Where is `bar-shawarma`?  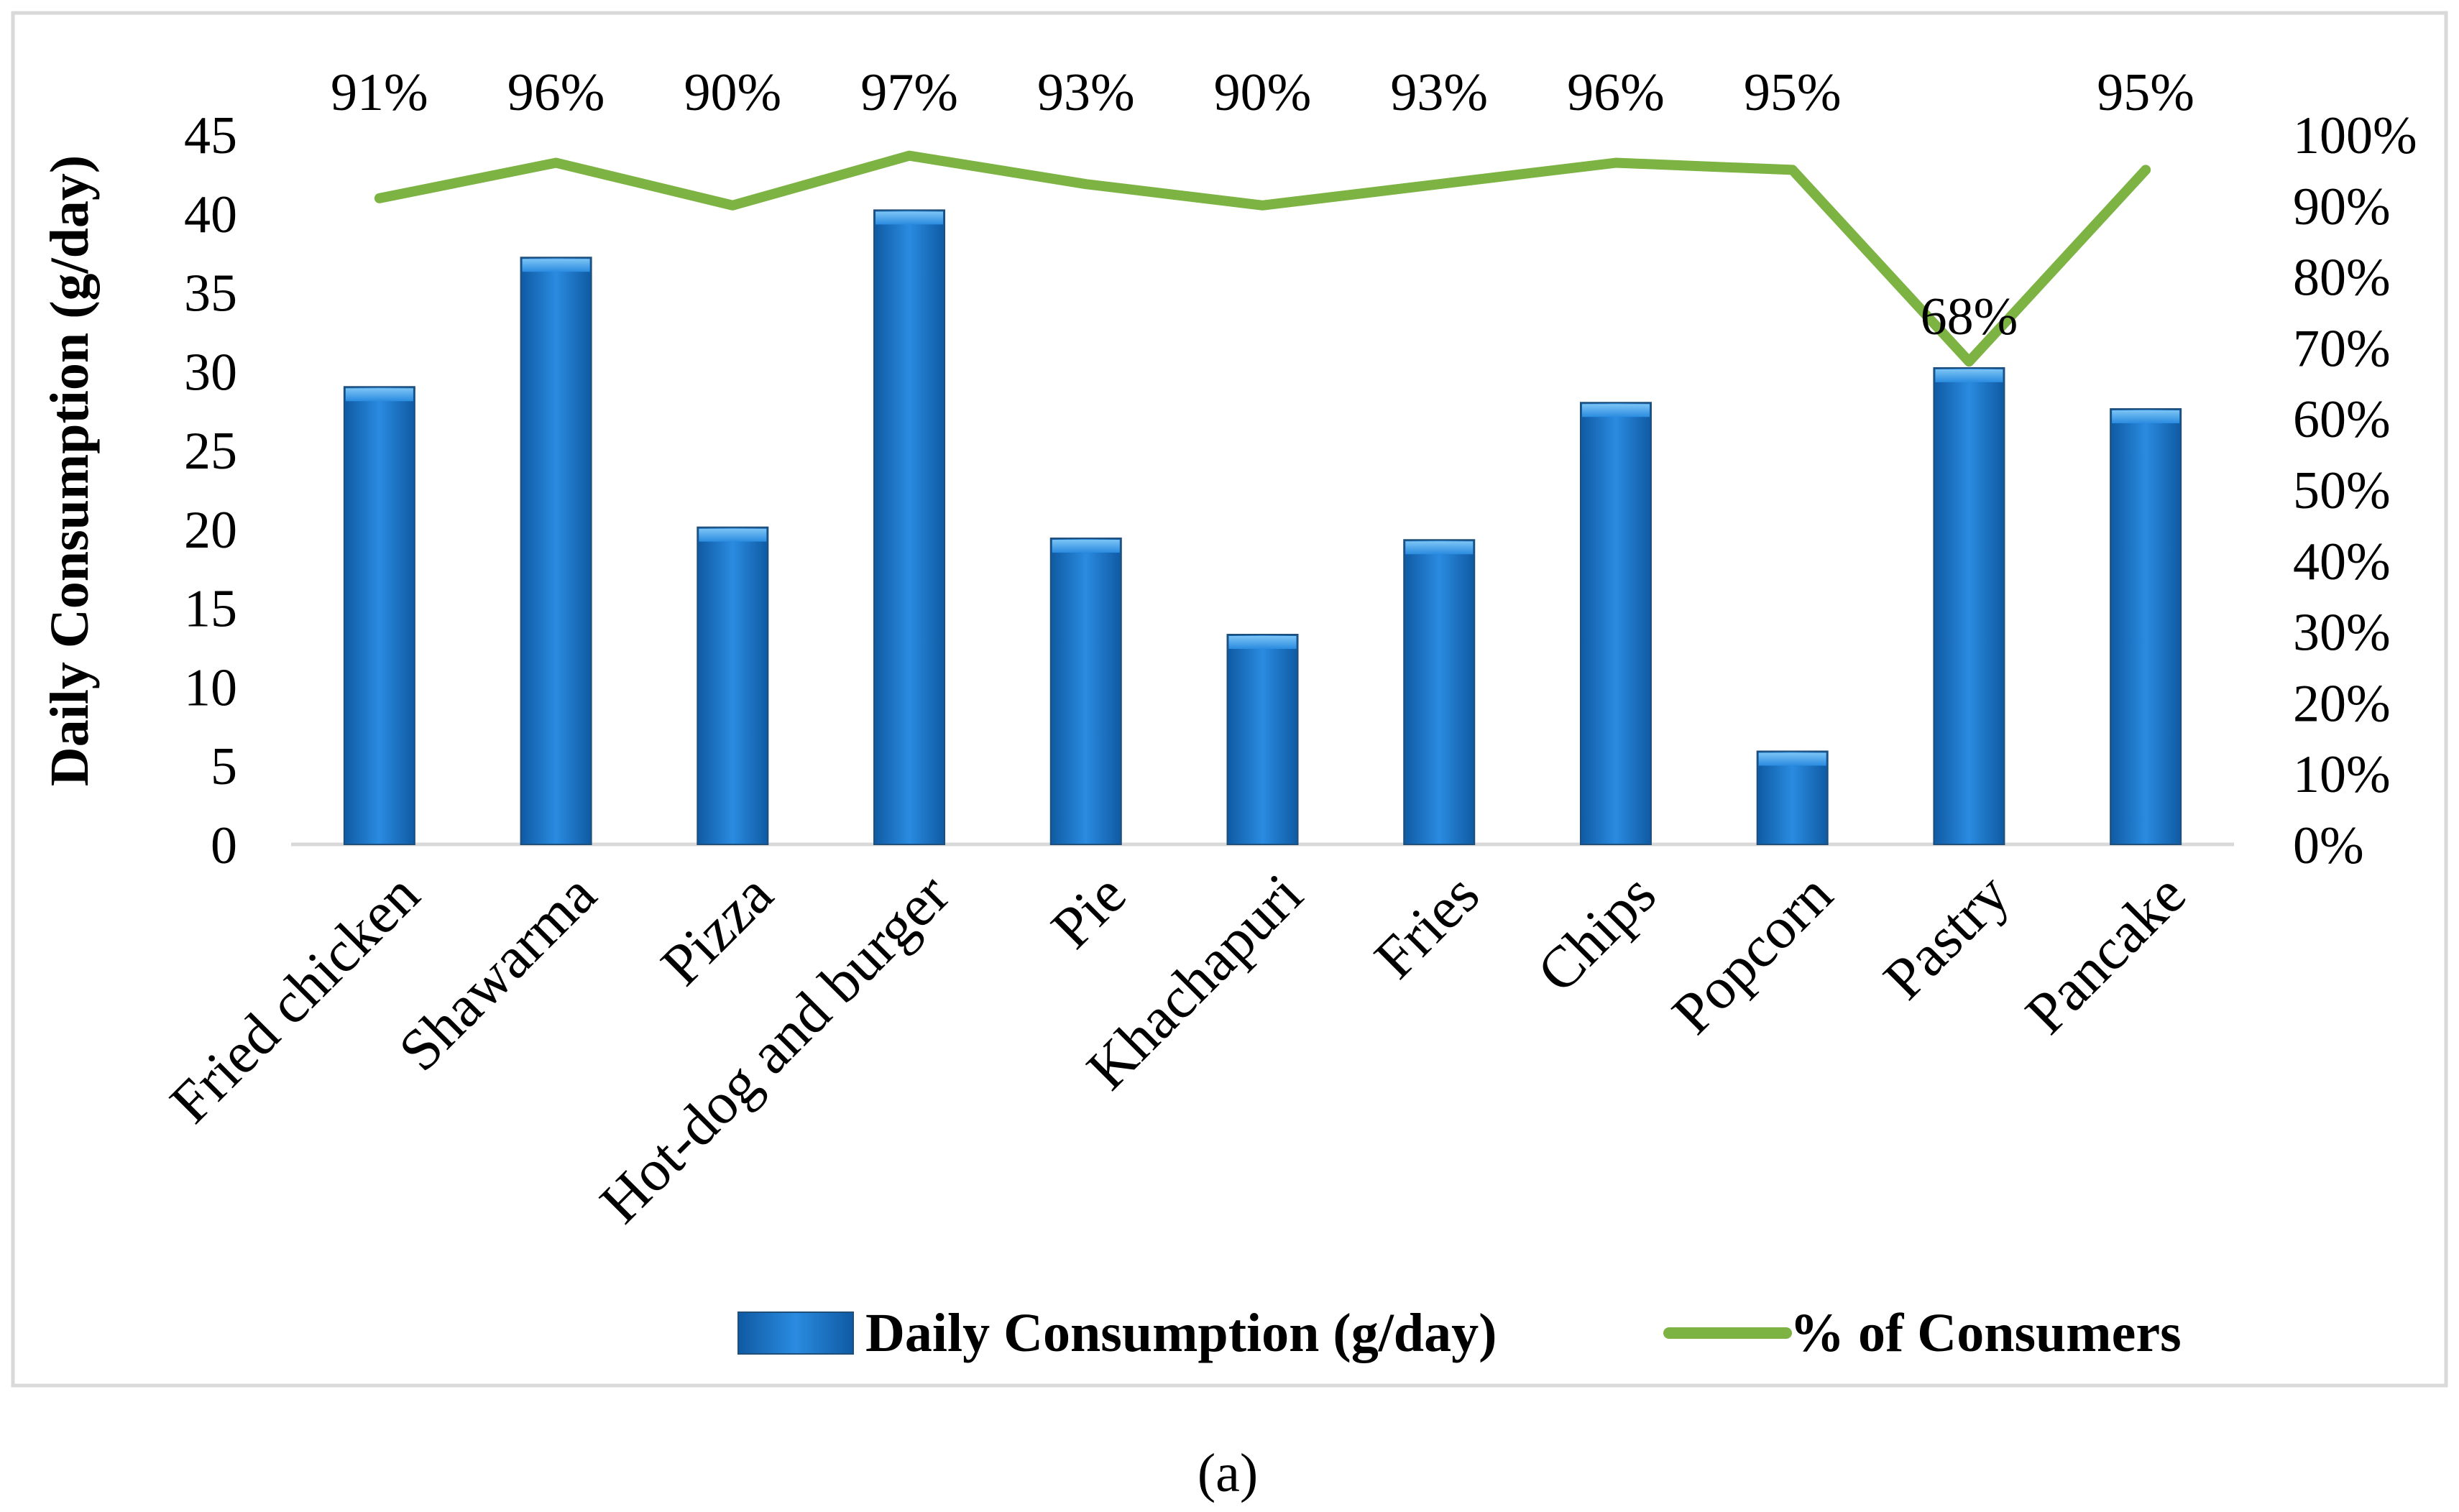
bar-shawarma is located at coordinates (556, 551).